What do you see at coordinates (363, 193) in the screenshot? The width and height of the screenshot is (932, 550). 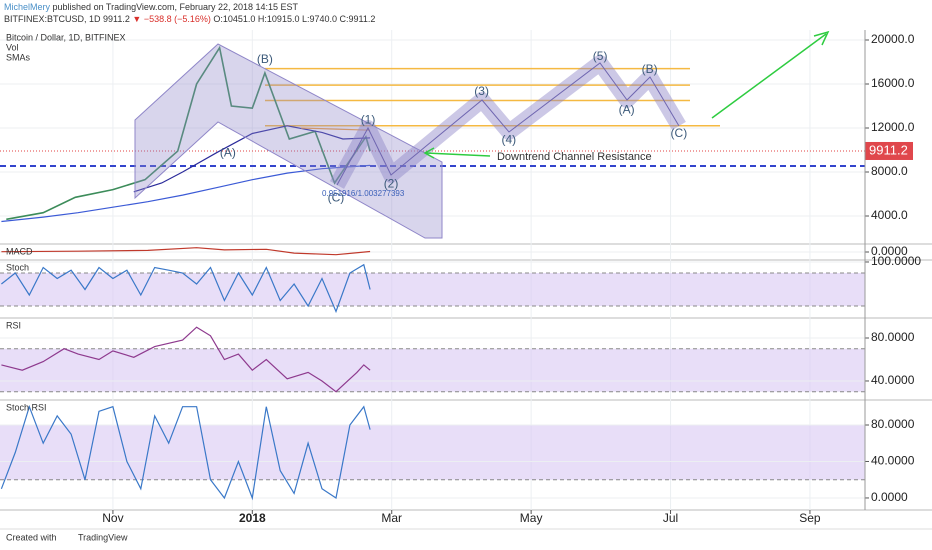 I see `annotation: 0.951916/1.003277393` at bounding box center [363, 193].